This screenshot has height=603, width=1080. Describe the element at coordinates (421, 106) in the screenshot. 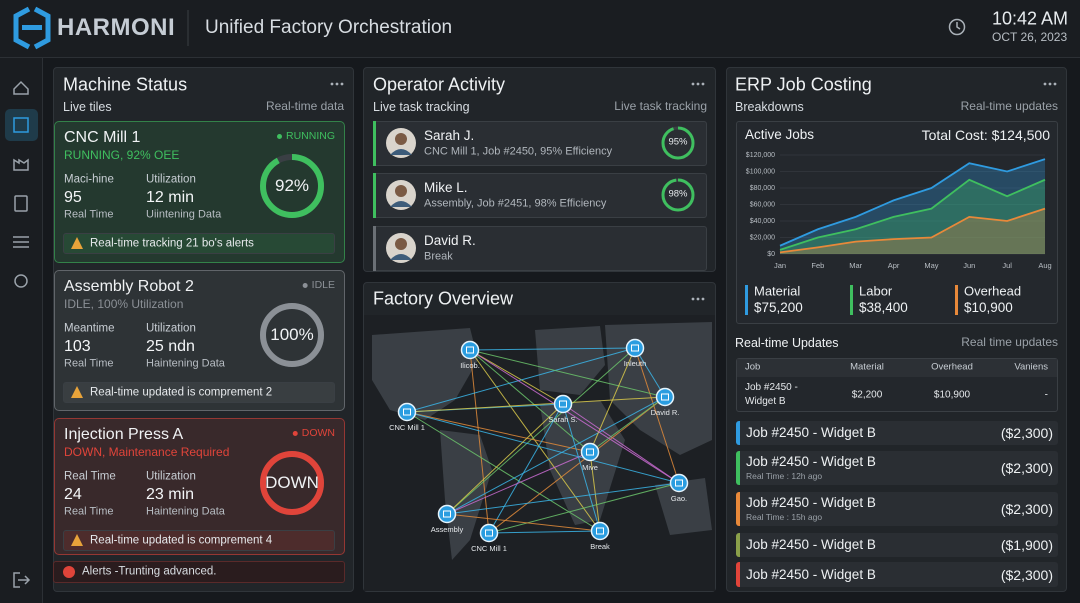

I see `panel-subtitle: Live task tracking` at that location.